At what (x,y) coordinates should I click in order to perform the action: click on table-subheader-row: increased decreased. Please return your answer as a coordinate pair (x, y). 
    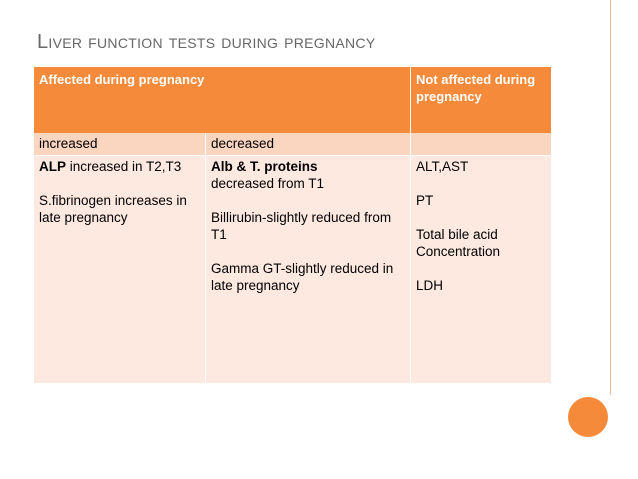
    Looking at the image, I should click on (293, 144).